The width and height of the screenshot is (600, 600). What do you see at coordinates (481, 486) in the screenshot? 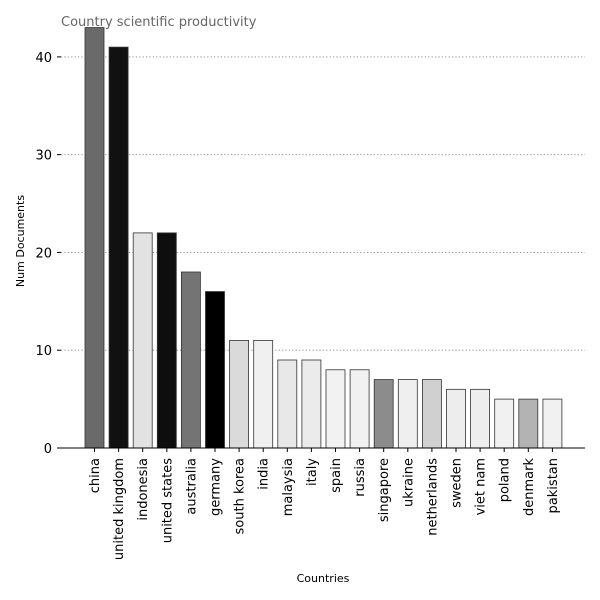
I see `x-tick-label: viet nam` at bounding box center [481, 486].